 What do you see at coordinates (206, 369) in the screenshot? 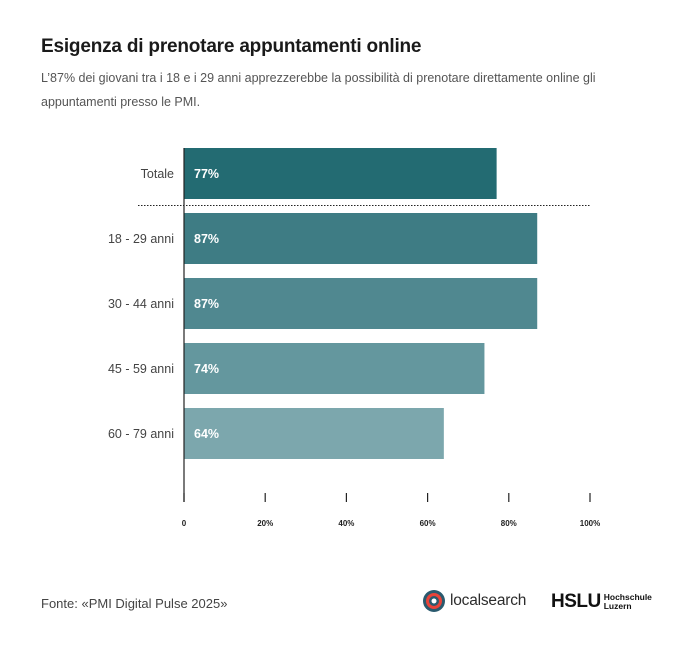
I see `bar-value-label: 74%` at bounding box center [206, 369].